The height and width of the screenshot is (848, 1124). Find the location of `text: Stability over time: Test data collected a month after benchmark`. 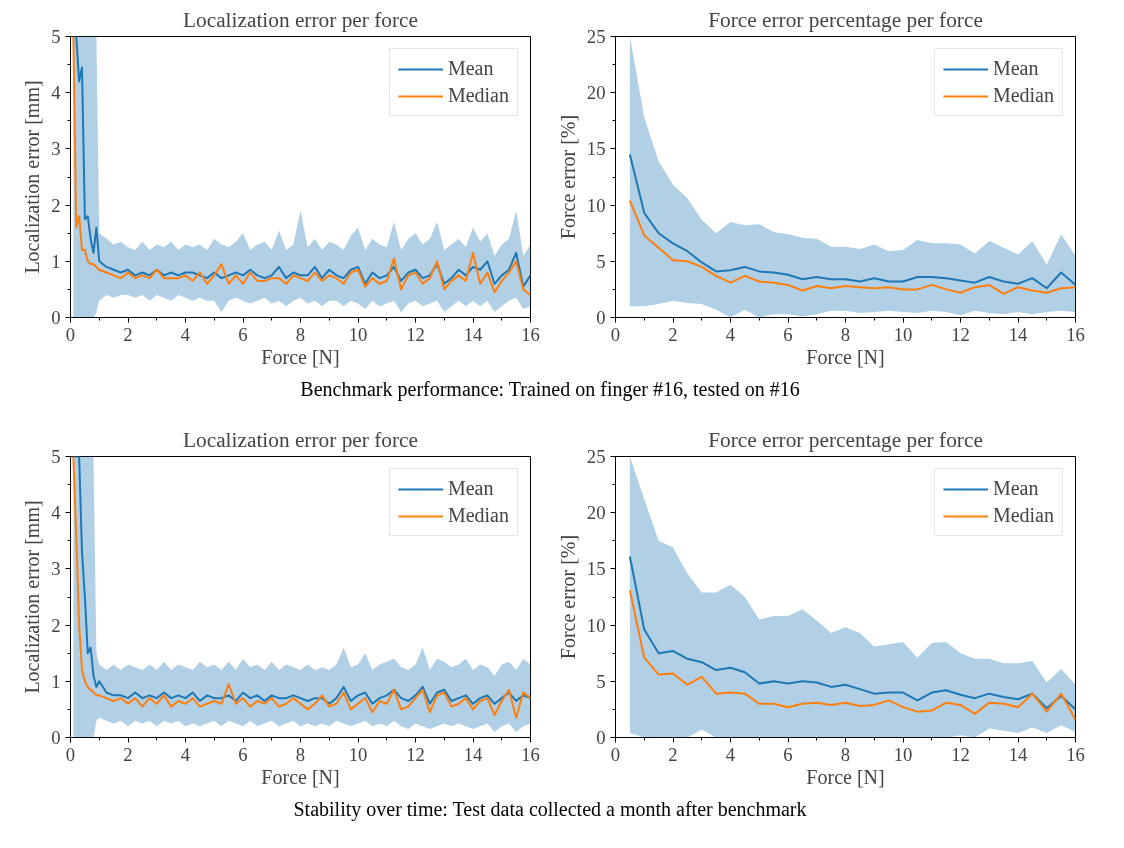

text: Stability over time: Test data collected a month after benchmark is located at coordinates (550, 810).